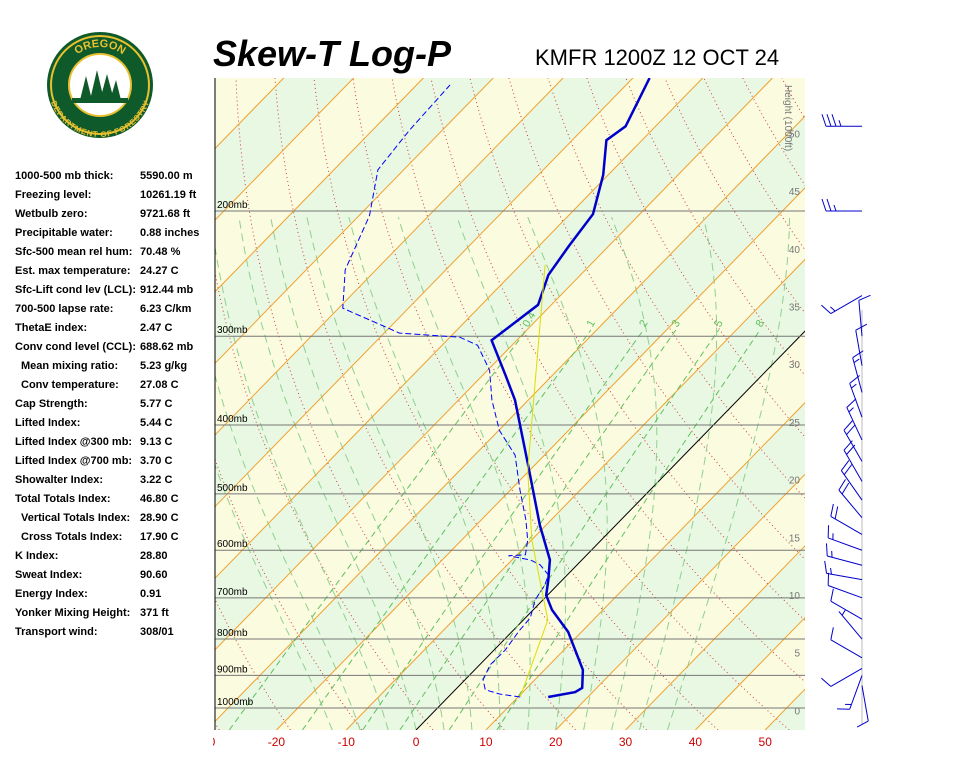 Image resolution: width=960 pixels, height=768 pixels. Describe the element at coordinates (64, 233) in the screenshot. I see `index-label: Precipitable water:` at that location.